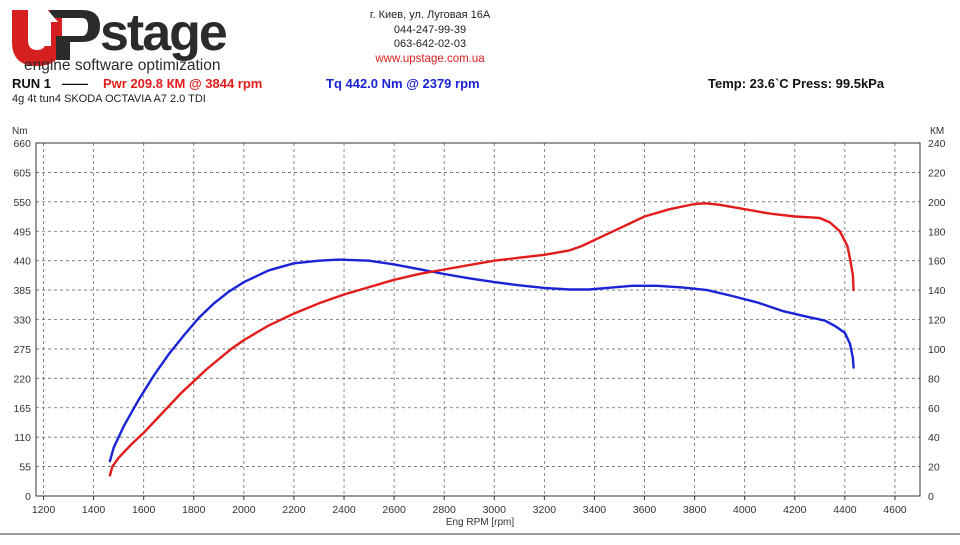  What do you see at coordinates (183, 83) in the screenshot?
I see `power-peak-label: Pwr 209.8 КМ @ 3844 rpm` at bounding box center [183, 83].